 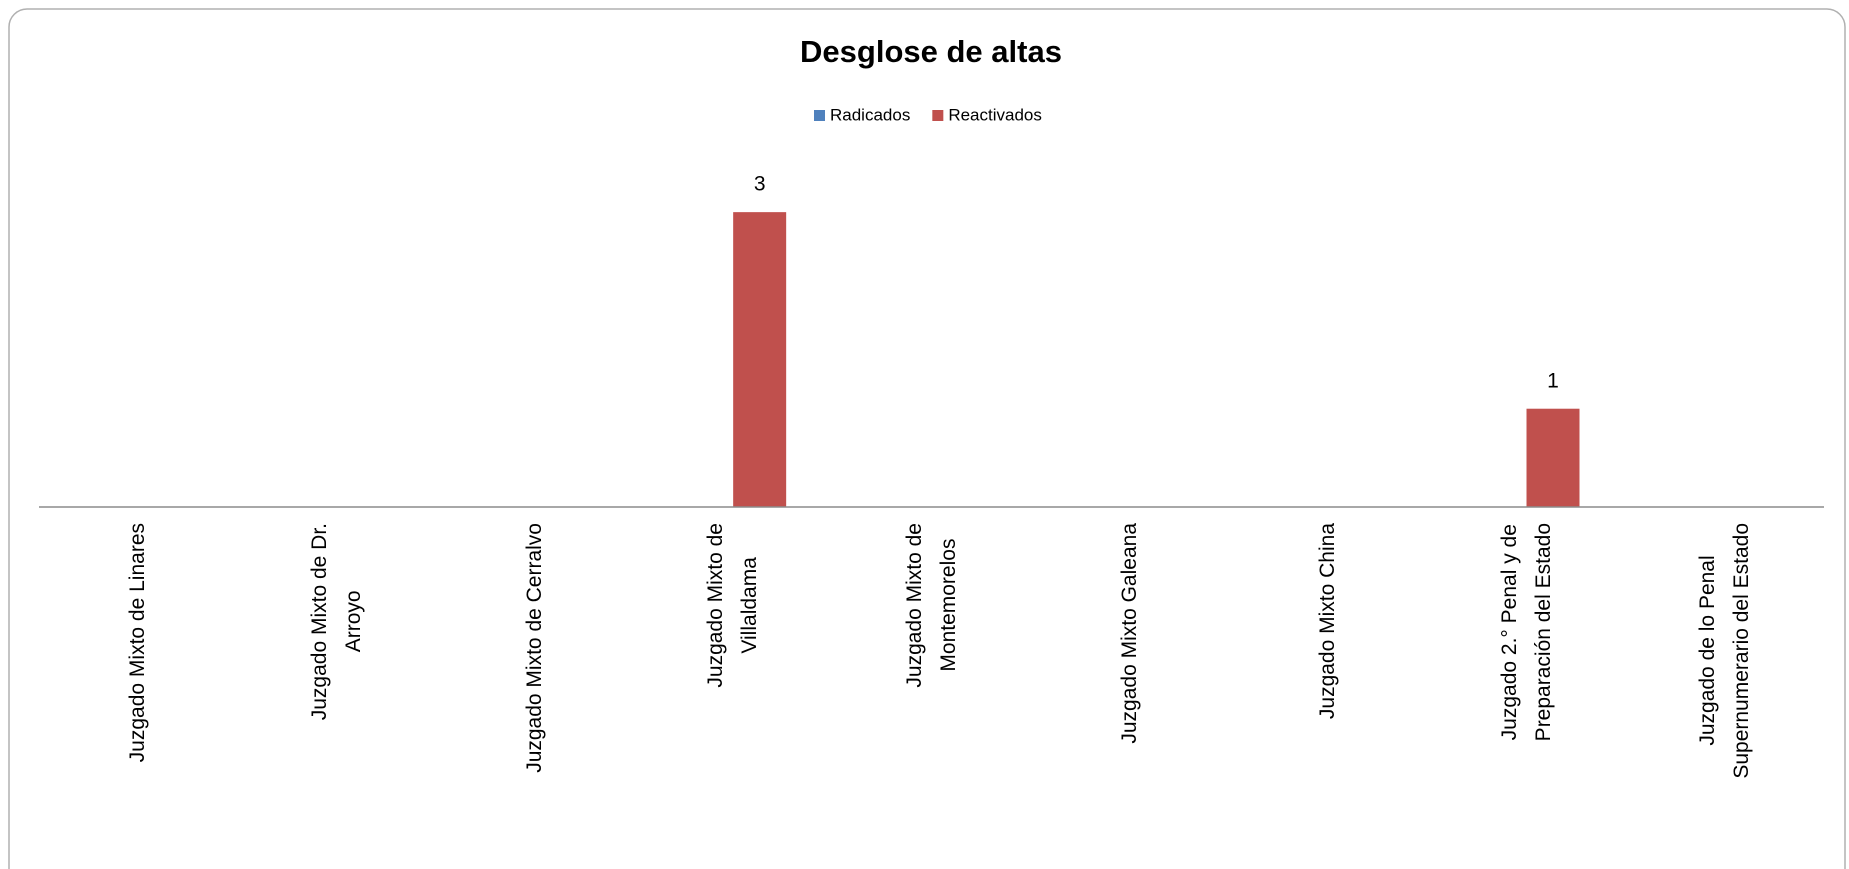 I want to click on x-tick-label: Juzgado Mixto Galeana, so click(x=1129, y=633).